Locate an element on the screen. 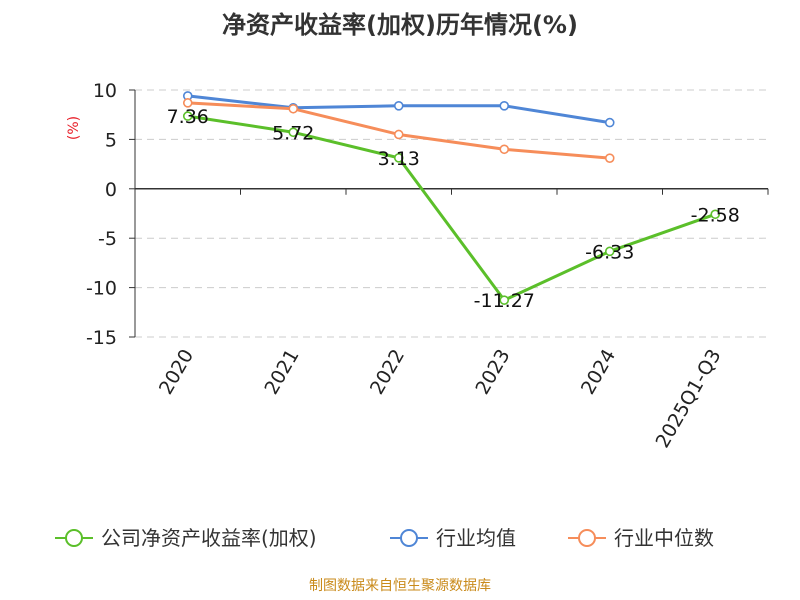 The image size is (800, 600). x-tick-label: 2024 is located at coordinates (598, 372).